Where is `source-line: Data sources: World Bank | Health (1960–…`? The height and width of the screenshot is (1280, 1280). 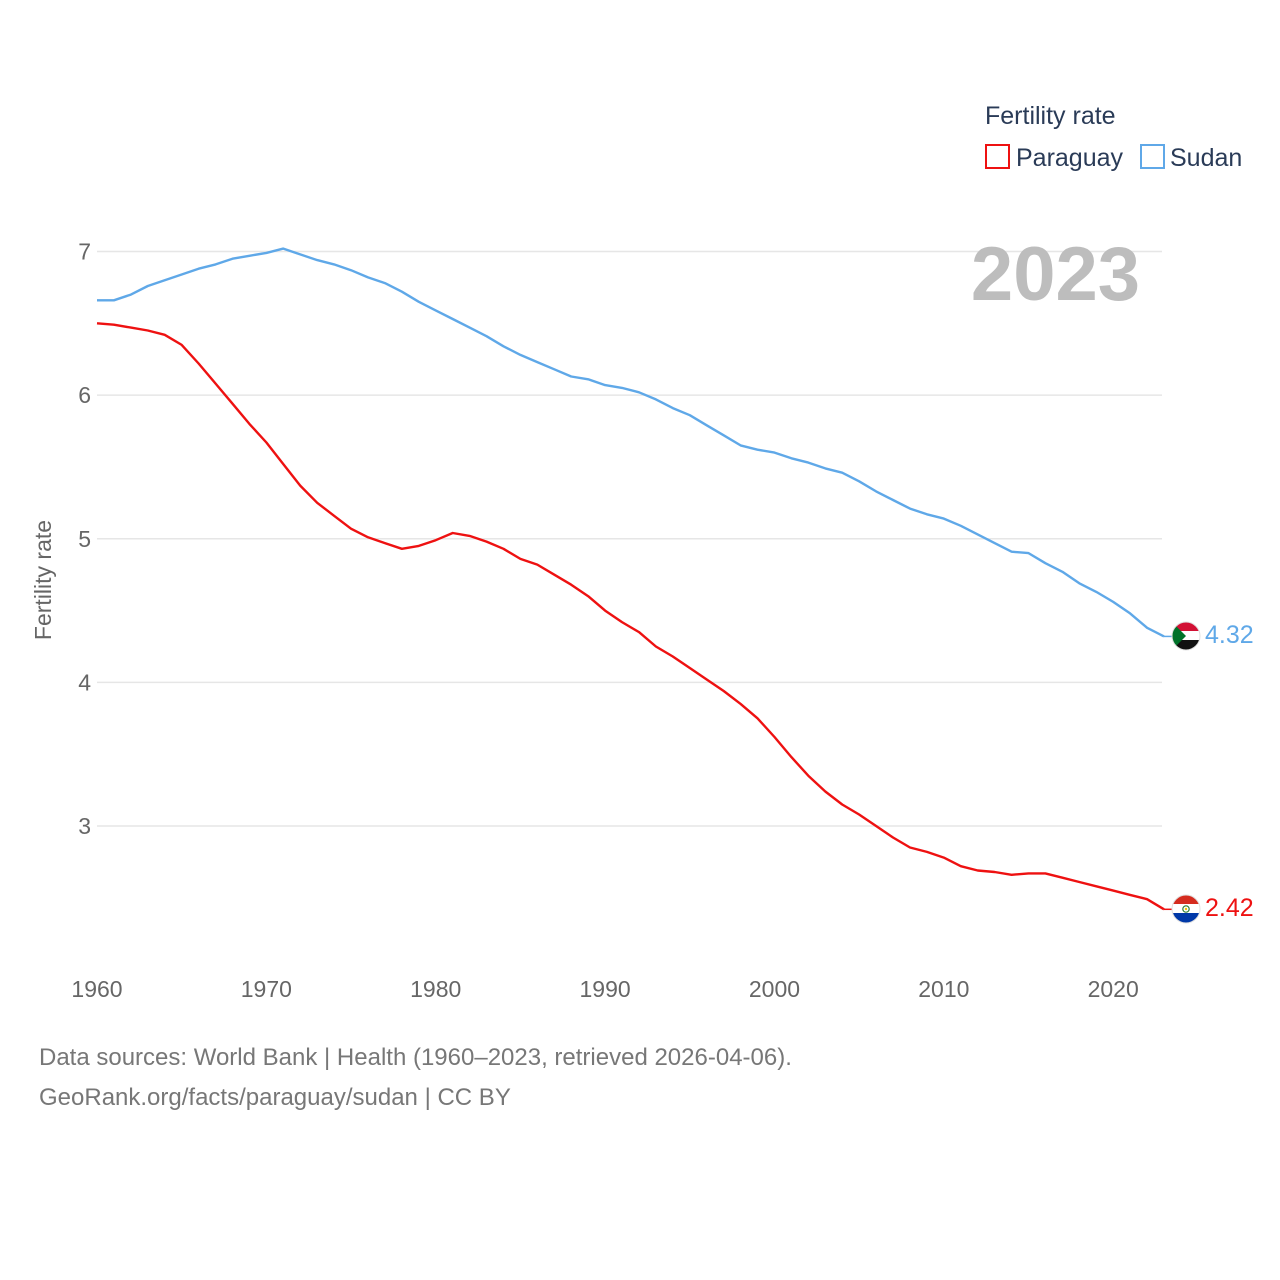 source-line: Data sources: World Bank | Health (1960–… is located at coordinates (415, 1057).